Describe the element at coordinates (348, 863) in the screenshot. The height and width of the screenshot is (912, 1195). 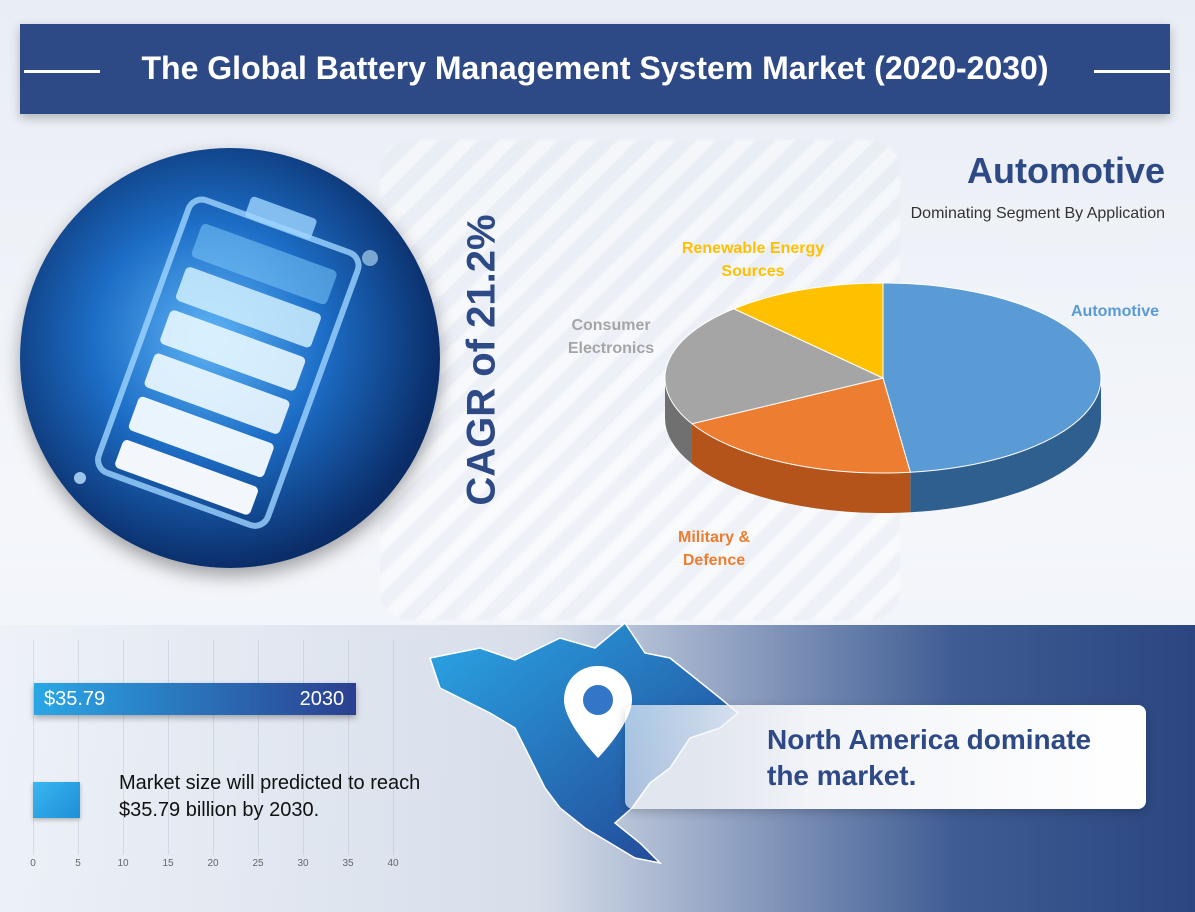
I see `x-tick-label: 35` at that location.